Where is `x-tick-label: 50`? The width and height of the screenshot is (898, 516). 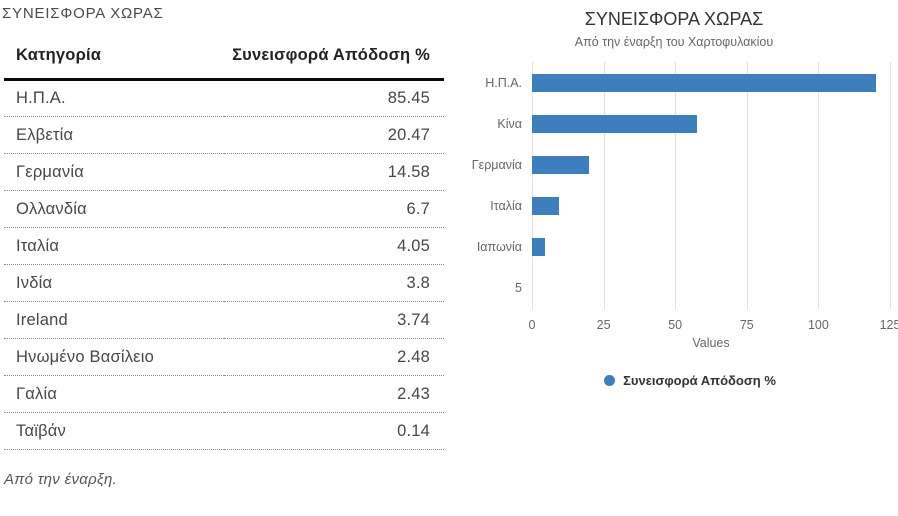 x-tick-label: 50 is located at coordinates (675, 325).